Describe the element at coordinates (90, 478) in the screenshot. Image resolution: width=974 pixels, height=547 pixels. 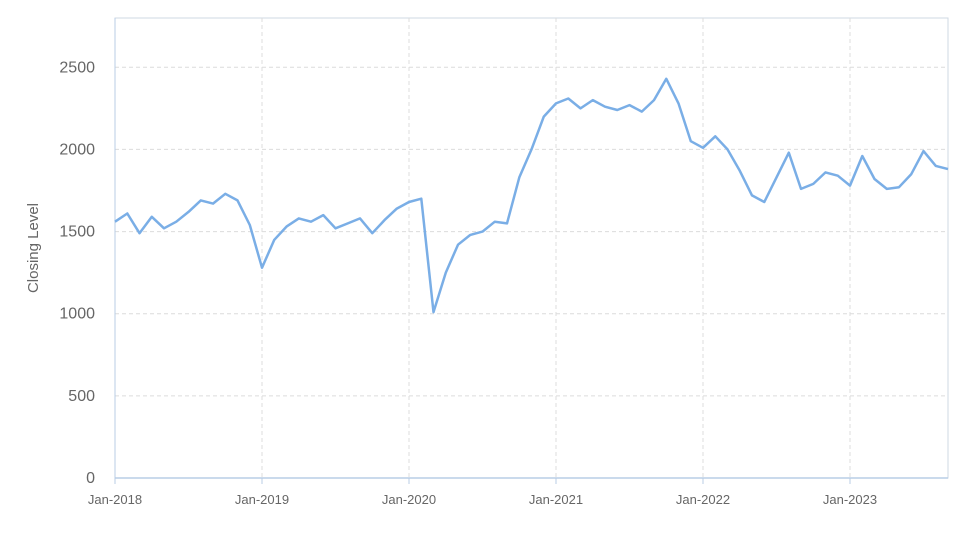
I see `y-tick-label: 0` at that location.